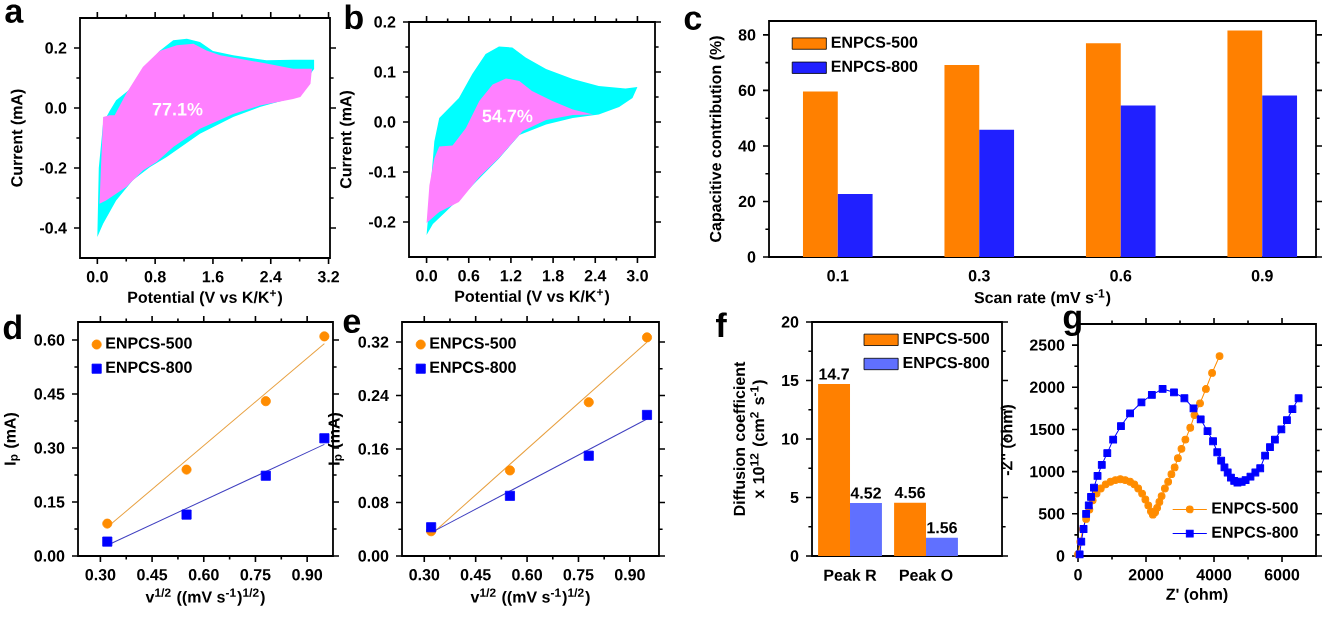 Image resolution: width=1322 pixels, height=621 pixels. What do you see at coordinates (373, 449) in the screenshot?
I see `y-tick-label: 0.16` at bounding box center [373, 449].